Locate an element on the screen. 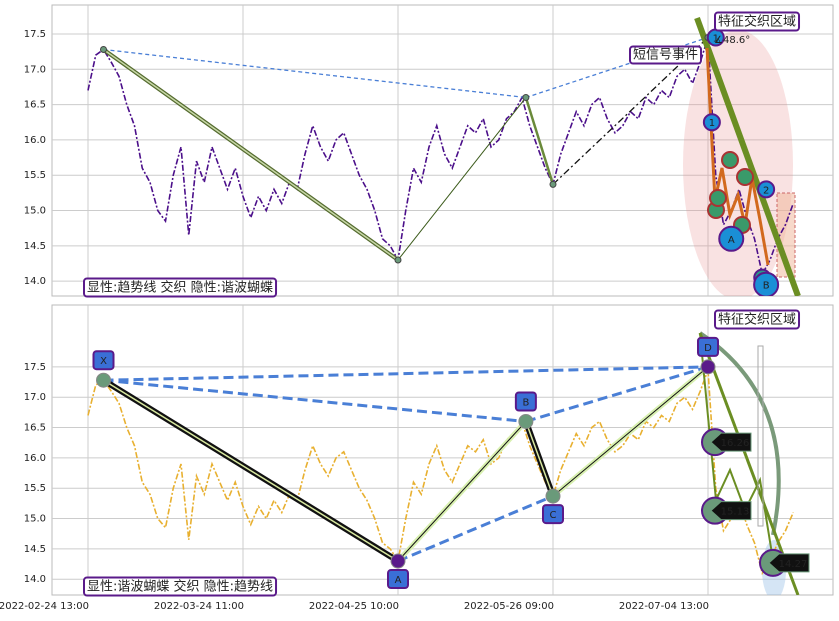 This screenshot has height=621, width=839. target-label: 16.26 is located at coordinates (735, 443).